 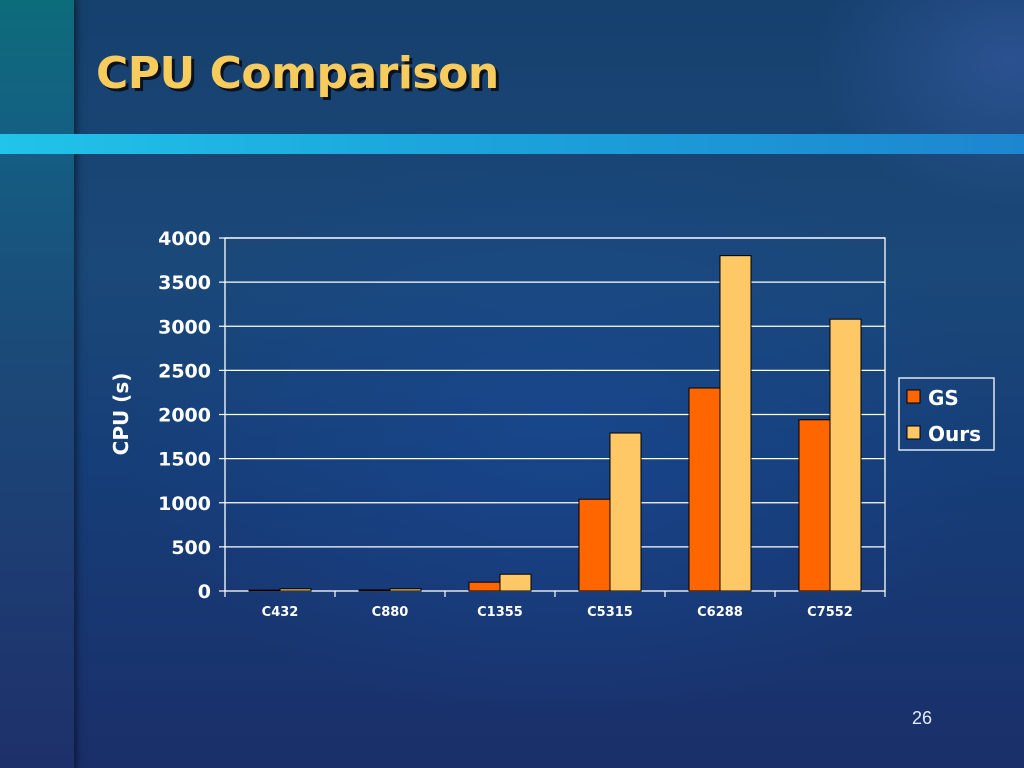 I want to click on bar-gs-c7552, so click(x=814, y=505).